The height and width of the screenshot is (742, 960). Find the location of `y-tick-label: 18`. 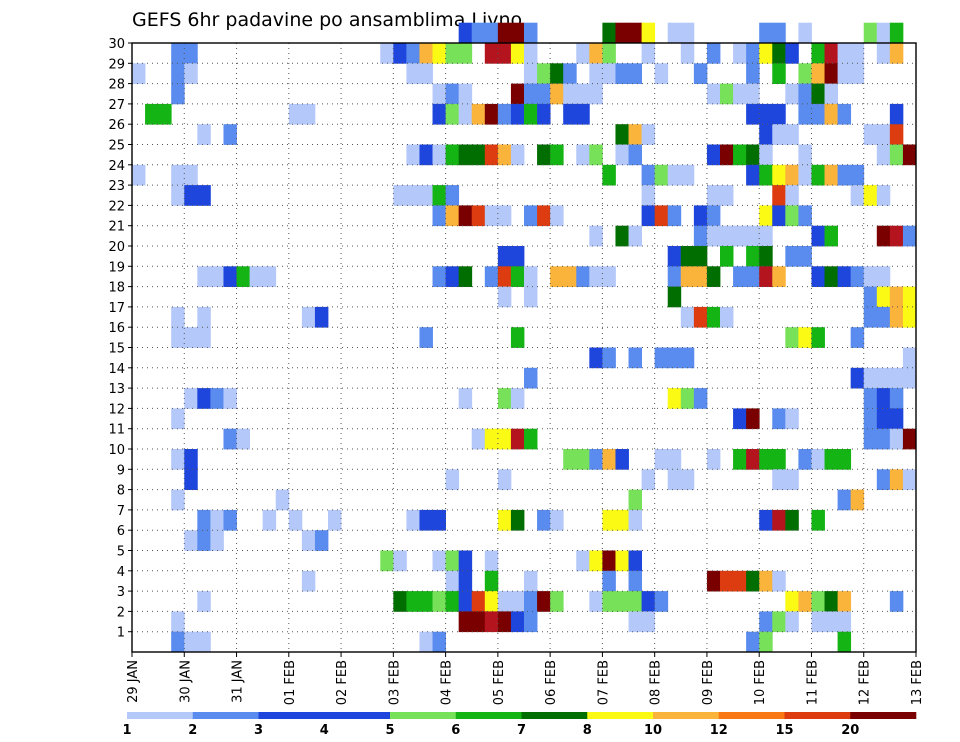

y-tick-label: 18 is located at coordinates (116, 288).